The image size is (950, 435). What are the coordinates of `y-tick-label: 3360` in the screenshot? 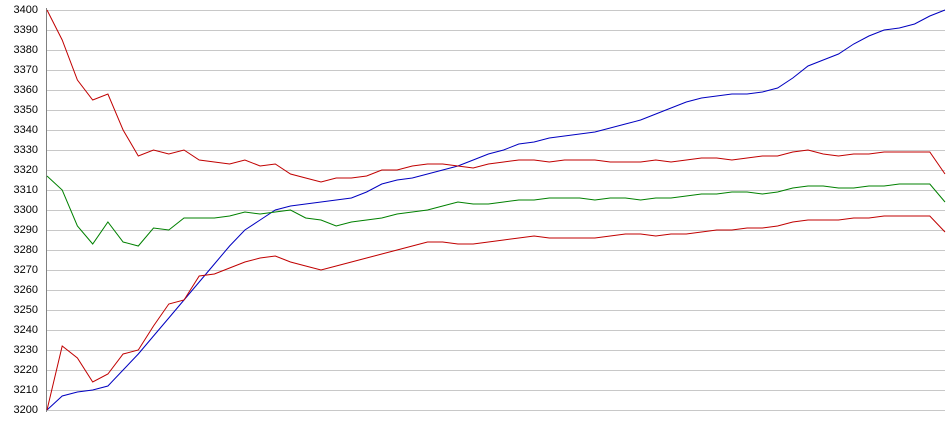 It's located at (26, 90).